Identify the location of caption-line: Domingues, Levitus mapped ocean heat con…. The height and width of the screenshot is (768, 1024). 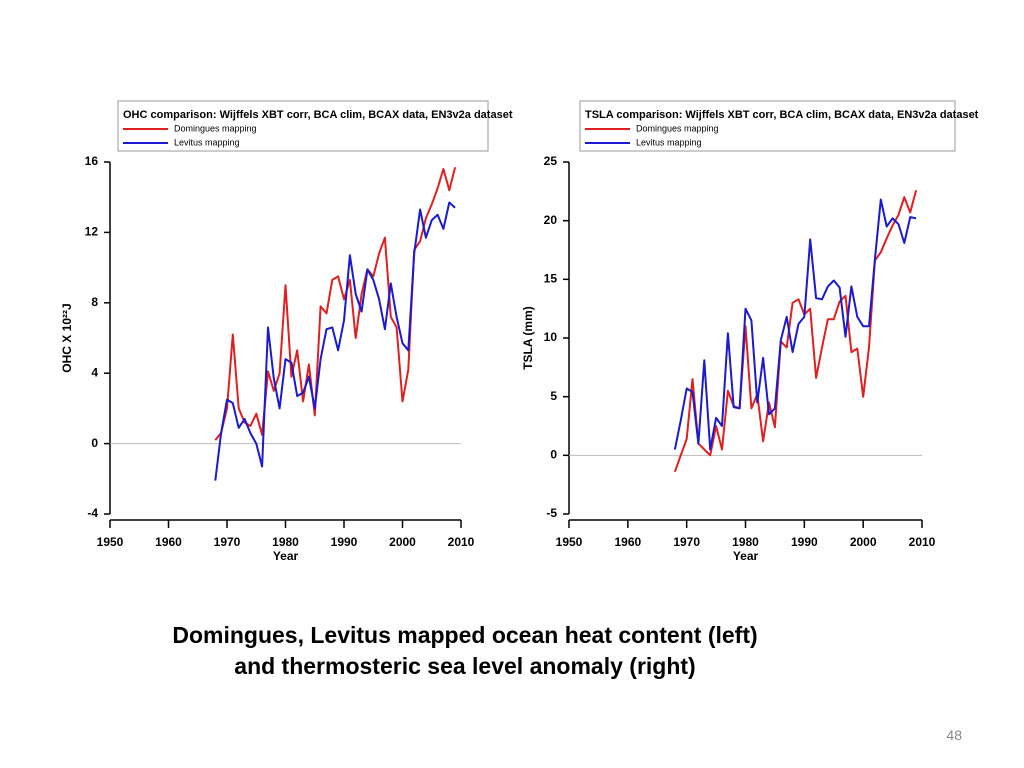
(465, 635).